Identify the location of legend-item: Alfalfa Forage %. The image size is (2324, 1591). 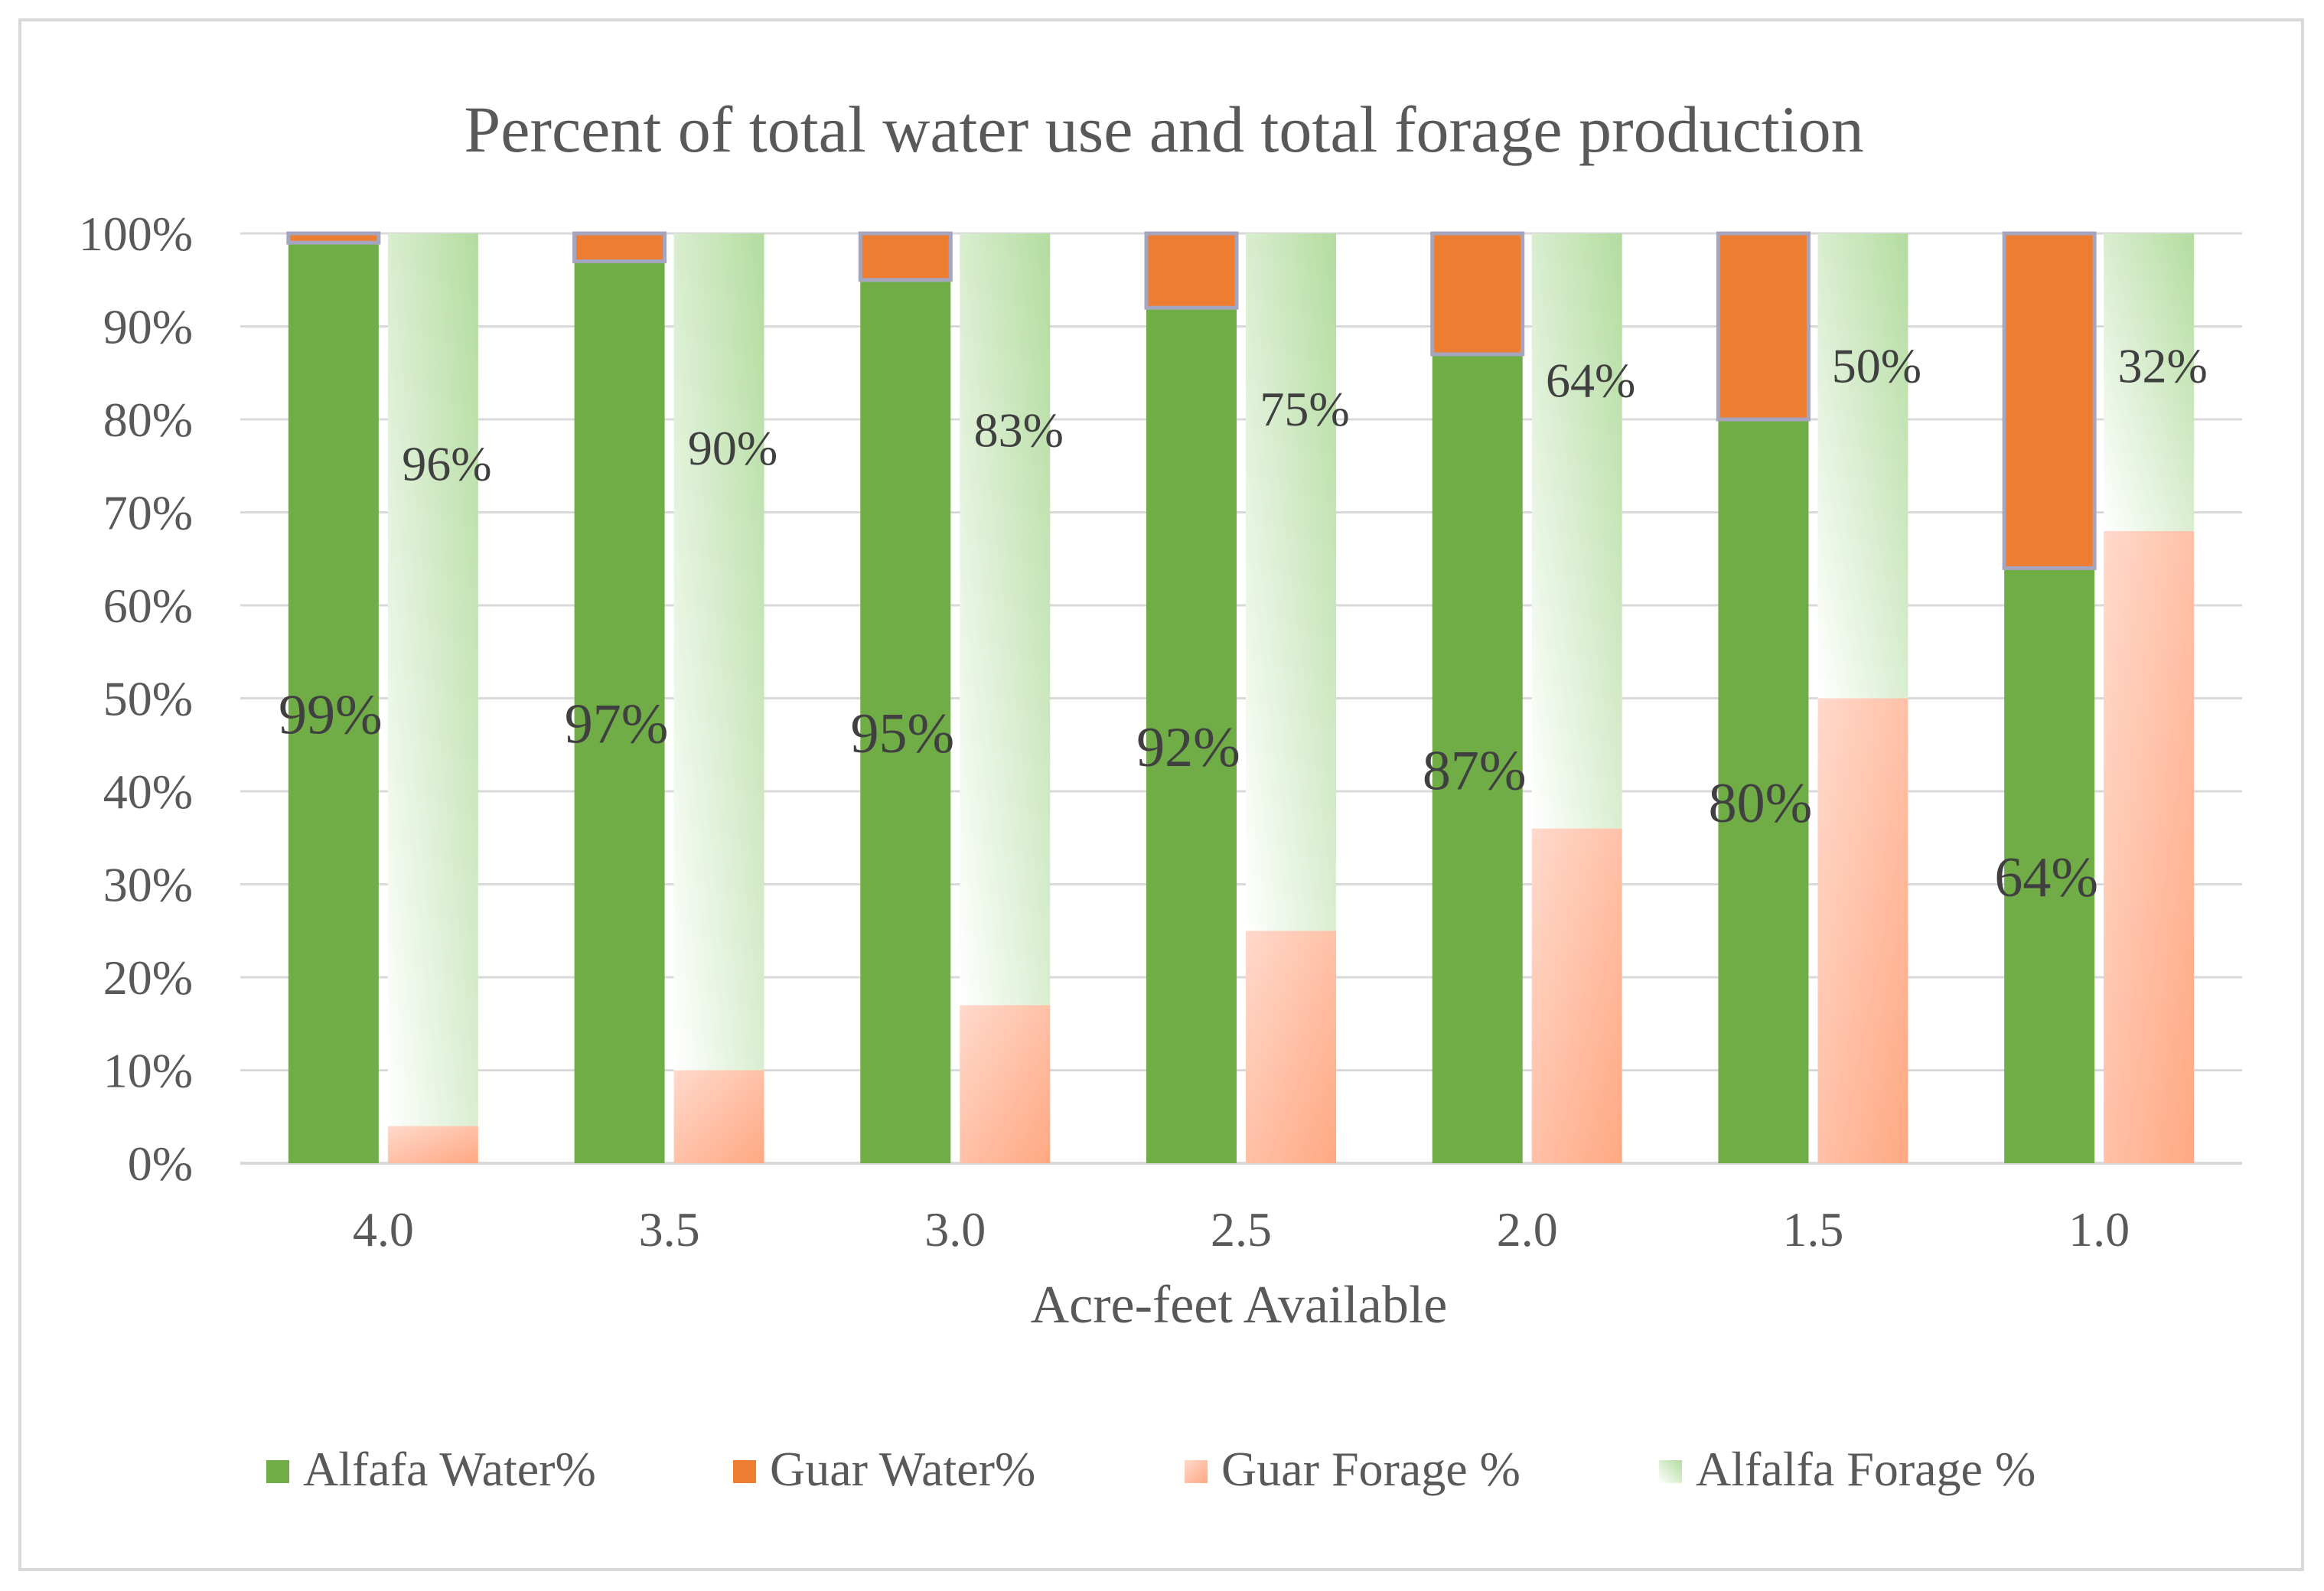
(1847, 1469).